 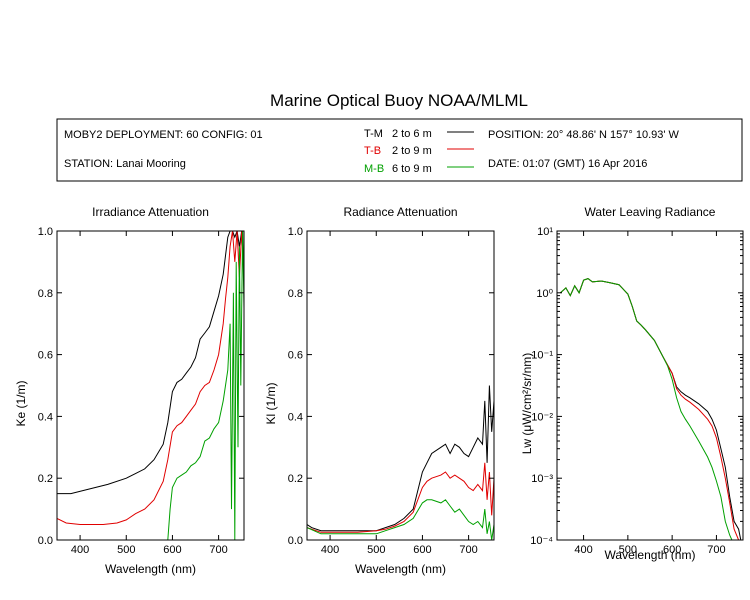 I want to click on panel-title: Irradiance Attenuation, so click(x=150, y=212).